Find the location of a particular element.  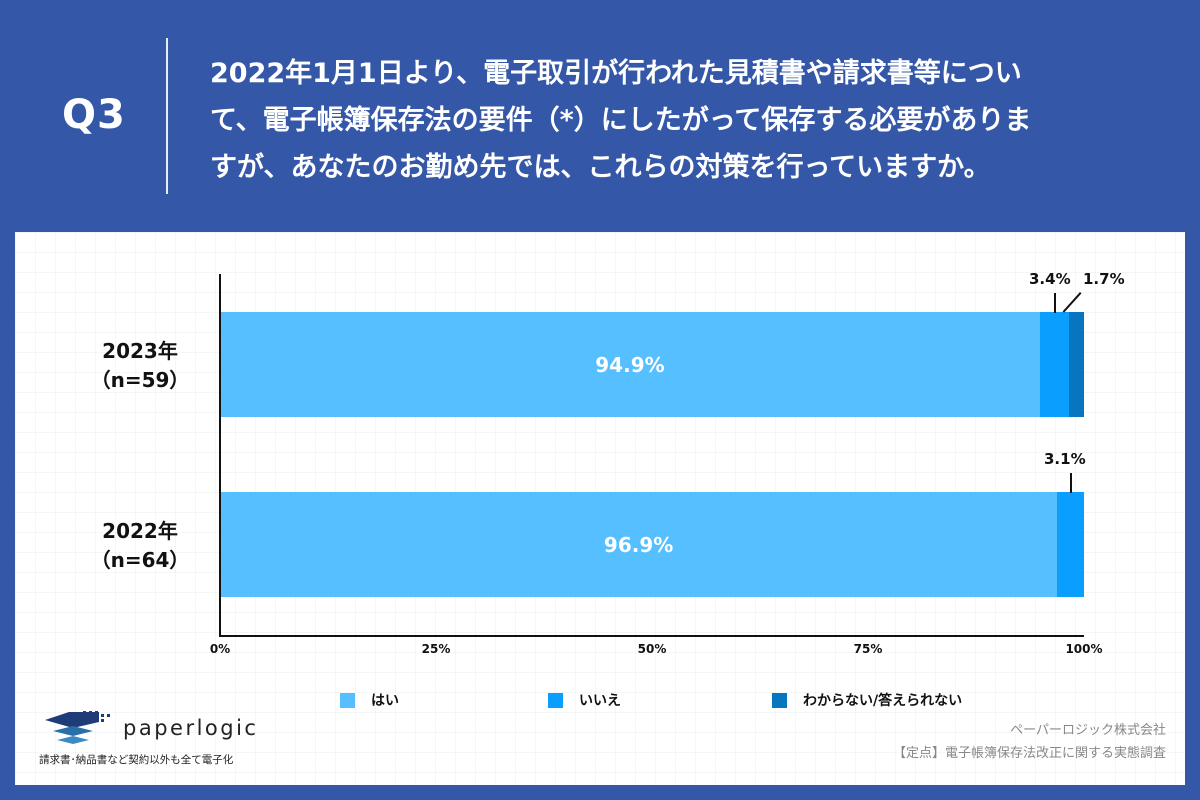

x-tick: 0% is located at coordinates (220, 649).